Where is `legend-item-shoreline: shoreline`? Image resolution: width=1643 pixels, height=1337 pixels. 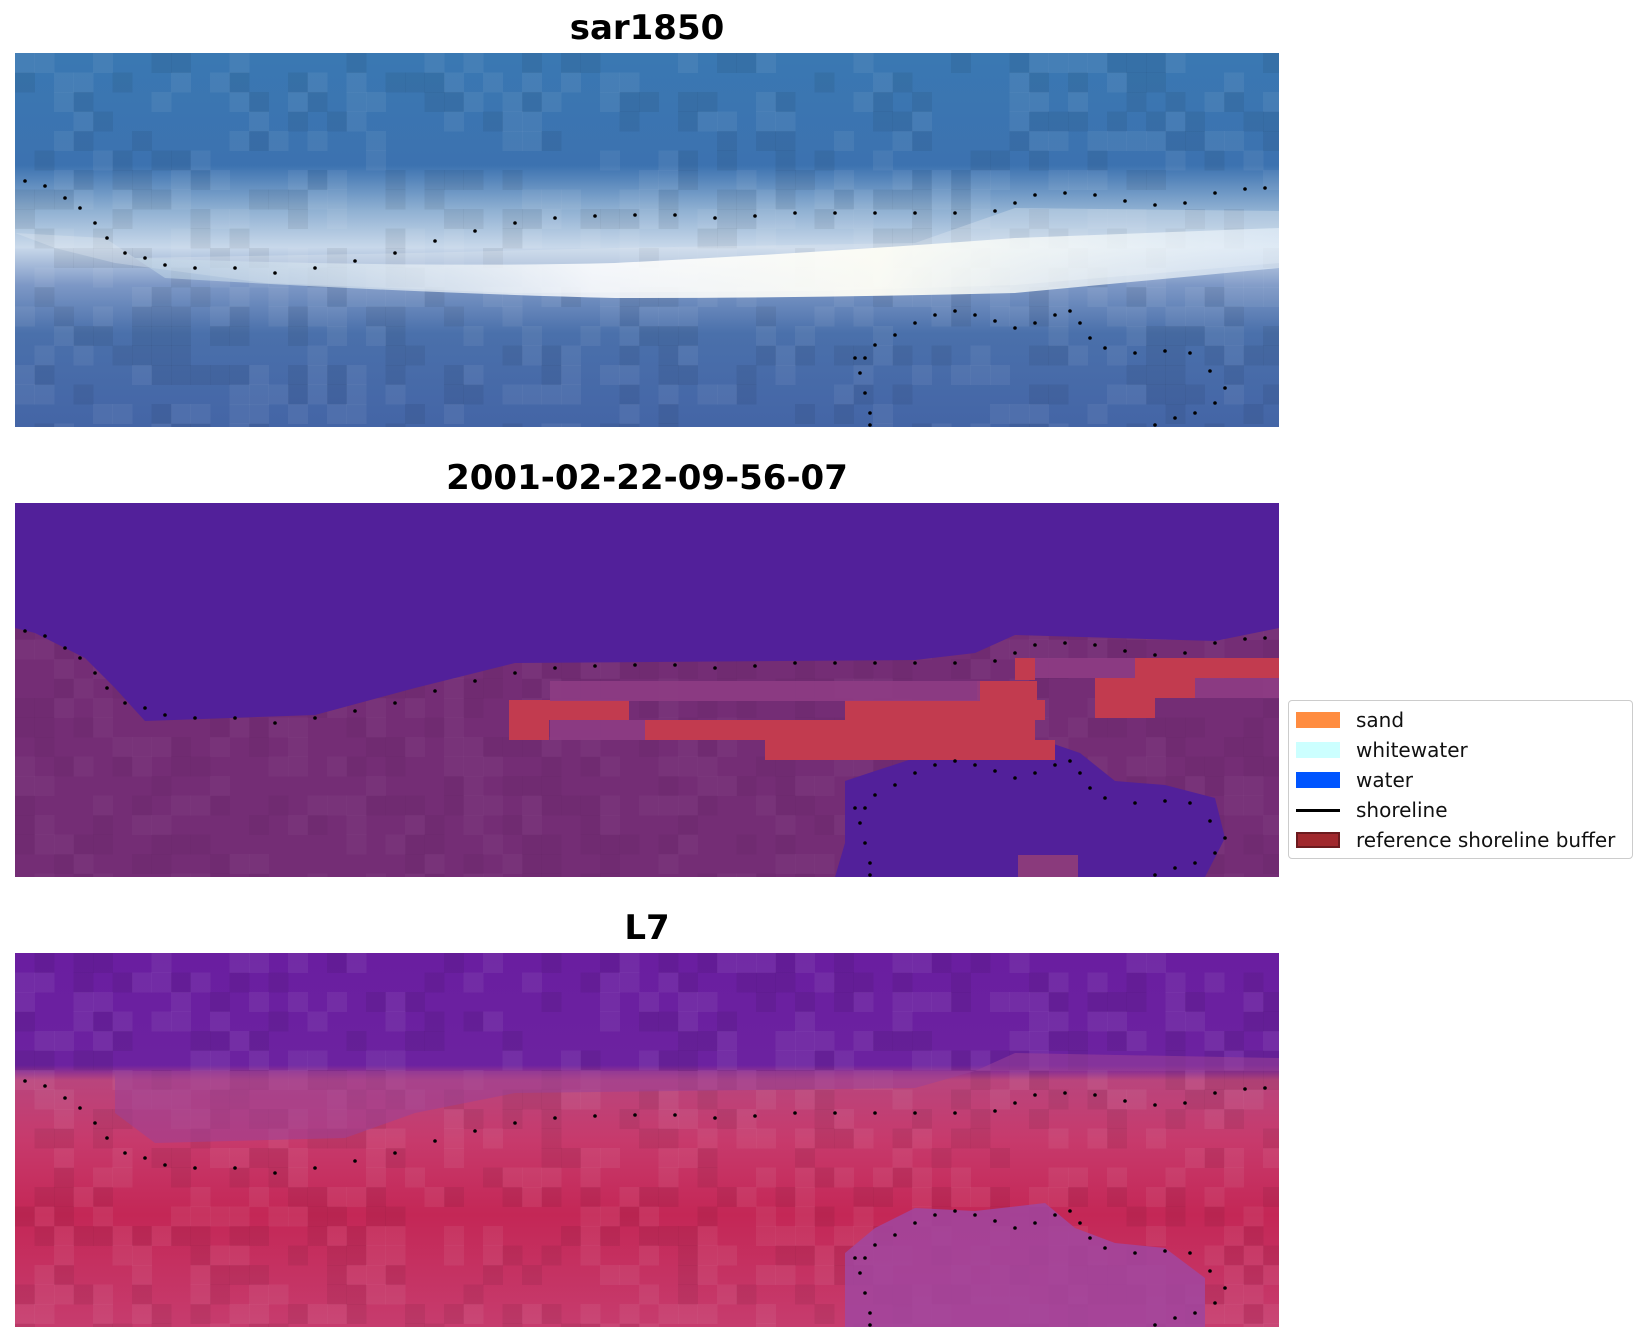 legend-item-shoreline: shoreline is located at coordinates (1372, 810).